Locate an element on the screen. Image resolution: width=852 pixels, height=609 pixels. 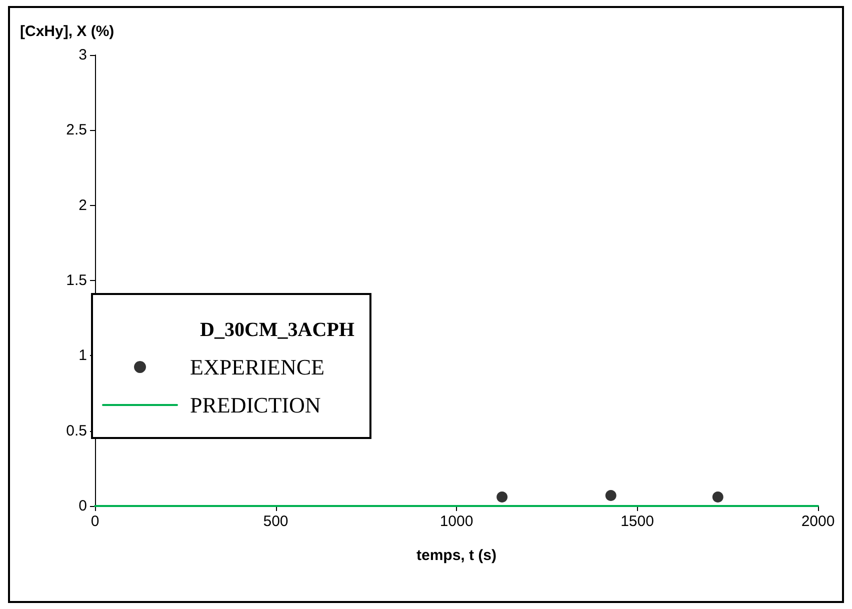
y-tick-label: 0 is located at coordinates (82, 506).